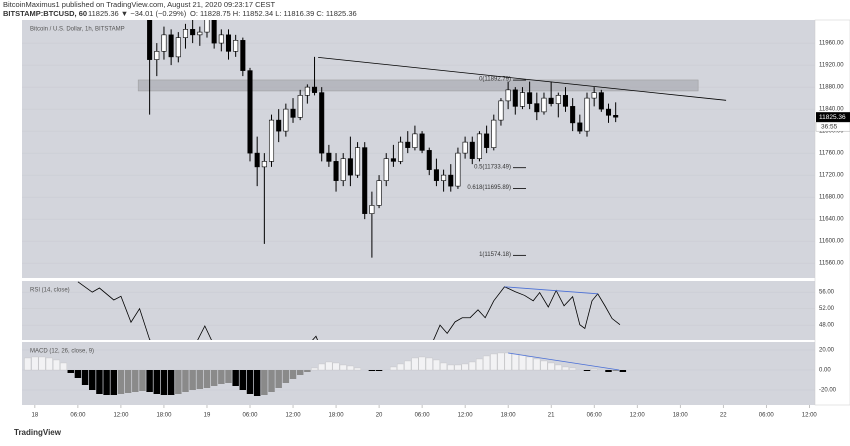 This screenshot has height=446, width=850. Describe the element at coordinates (492, 167) in the screenshot. I see `fib-label: 0.5(11733.49)` at that location.